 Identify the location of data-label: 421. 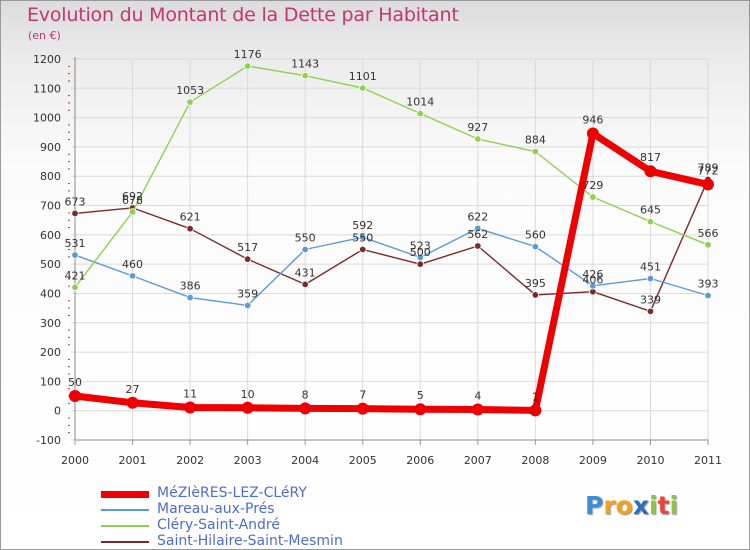
(75, 275).